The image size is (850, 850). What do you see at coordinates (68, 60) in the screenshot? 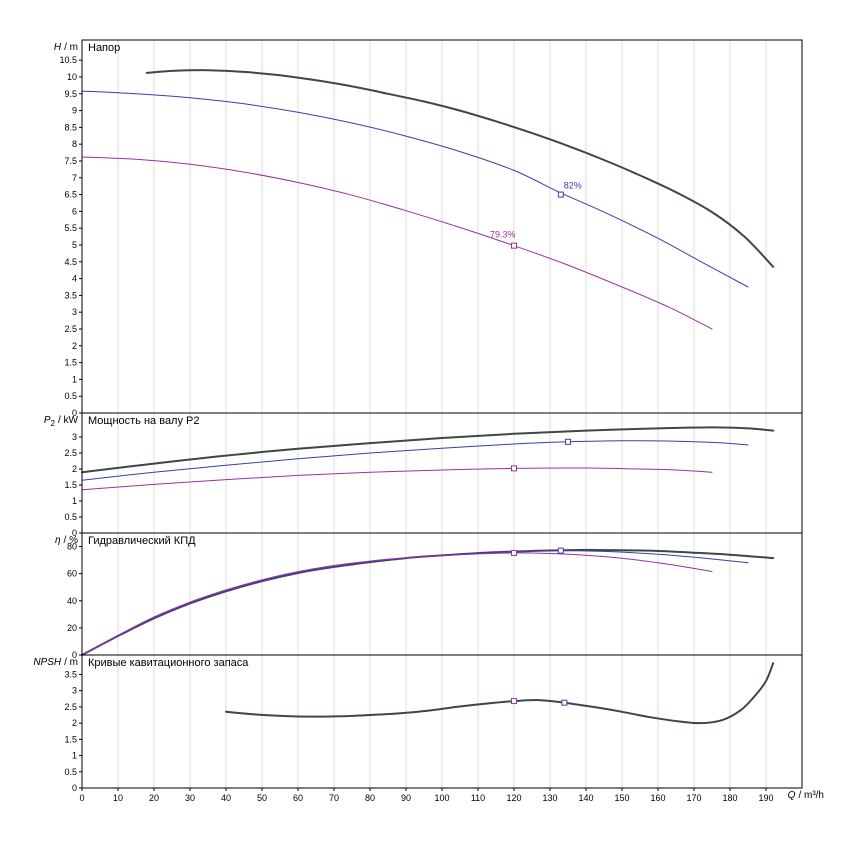
I see `y-tick-label: 10.5` at bounding box center [68, 60].